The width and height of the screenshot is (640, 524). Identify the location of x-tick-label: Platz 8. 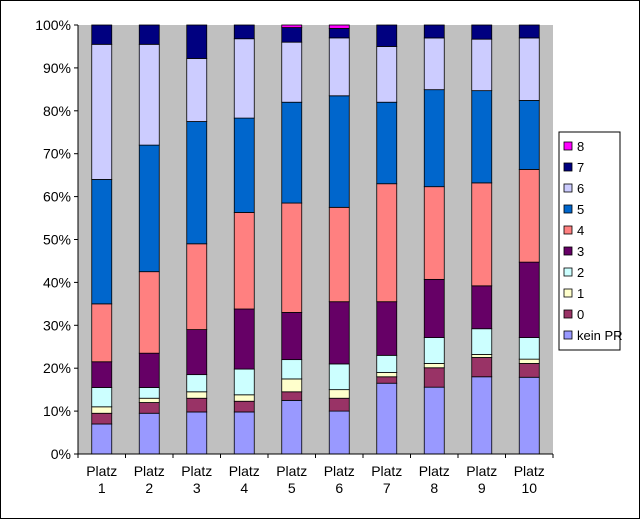
(434, 479).